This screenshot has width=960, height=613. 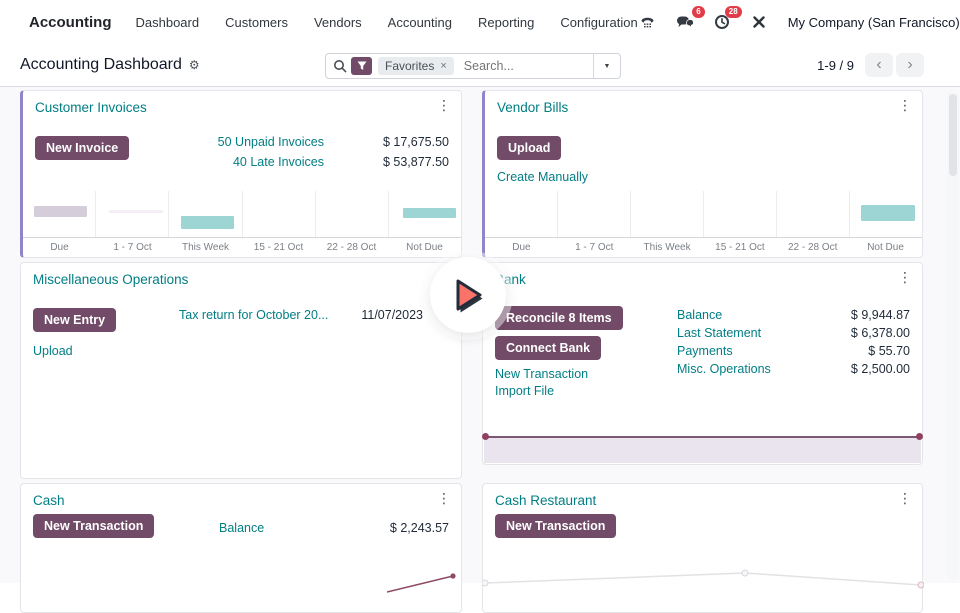 What do you see at coordinates (334, 528) in the screenshot?
I see `cash-stats-row: Balance $ 2,243.57` at bounding box center [334, 528].